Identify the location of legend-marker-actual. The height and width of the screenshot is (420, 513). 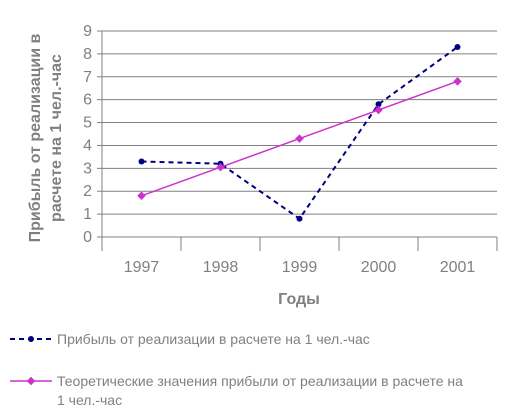
(31, 339).